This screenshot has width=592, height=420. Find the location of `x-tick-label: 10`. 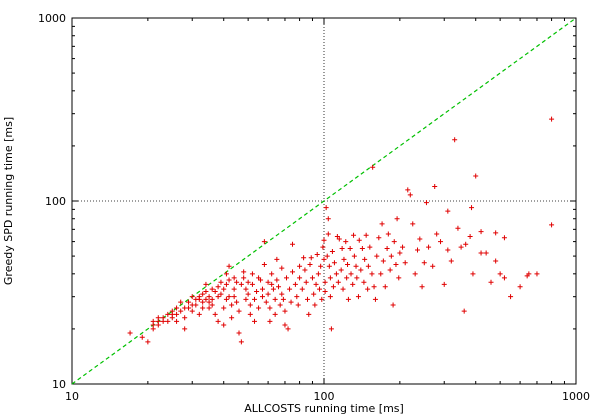

x-tick-label: 10 is located at coordinates (72, 396).